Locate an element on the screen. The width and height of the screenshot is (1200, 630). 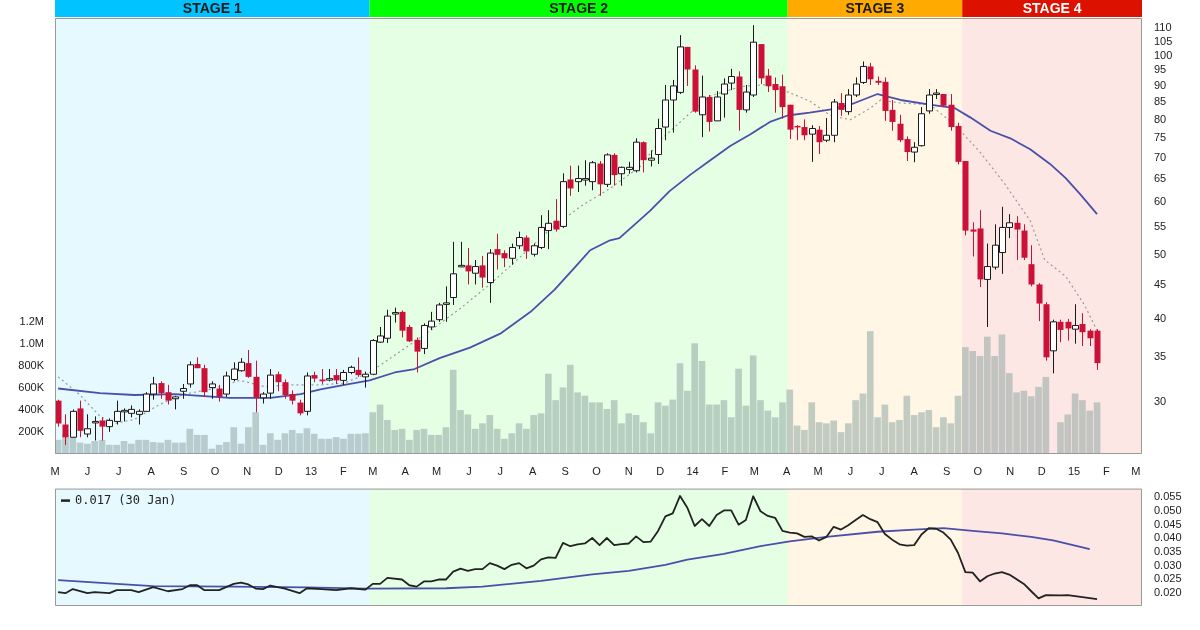
y2-tick-label: 1.2M is located at coordinates (31, 320).